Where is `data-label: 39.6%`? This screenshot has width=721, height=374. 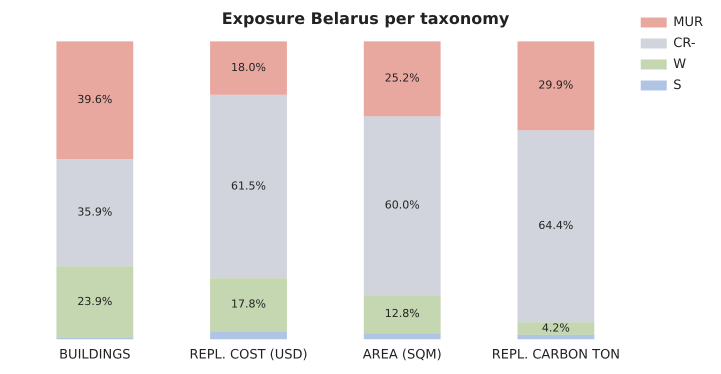
data-label: 39.6% is located at coordinates (94, 99).